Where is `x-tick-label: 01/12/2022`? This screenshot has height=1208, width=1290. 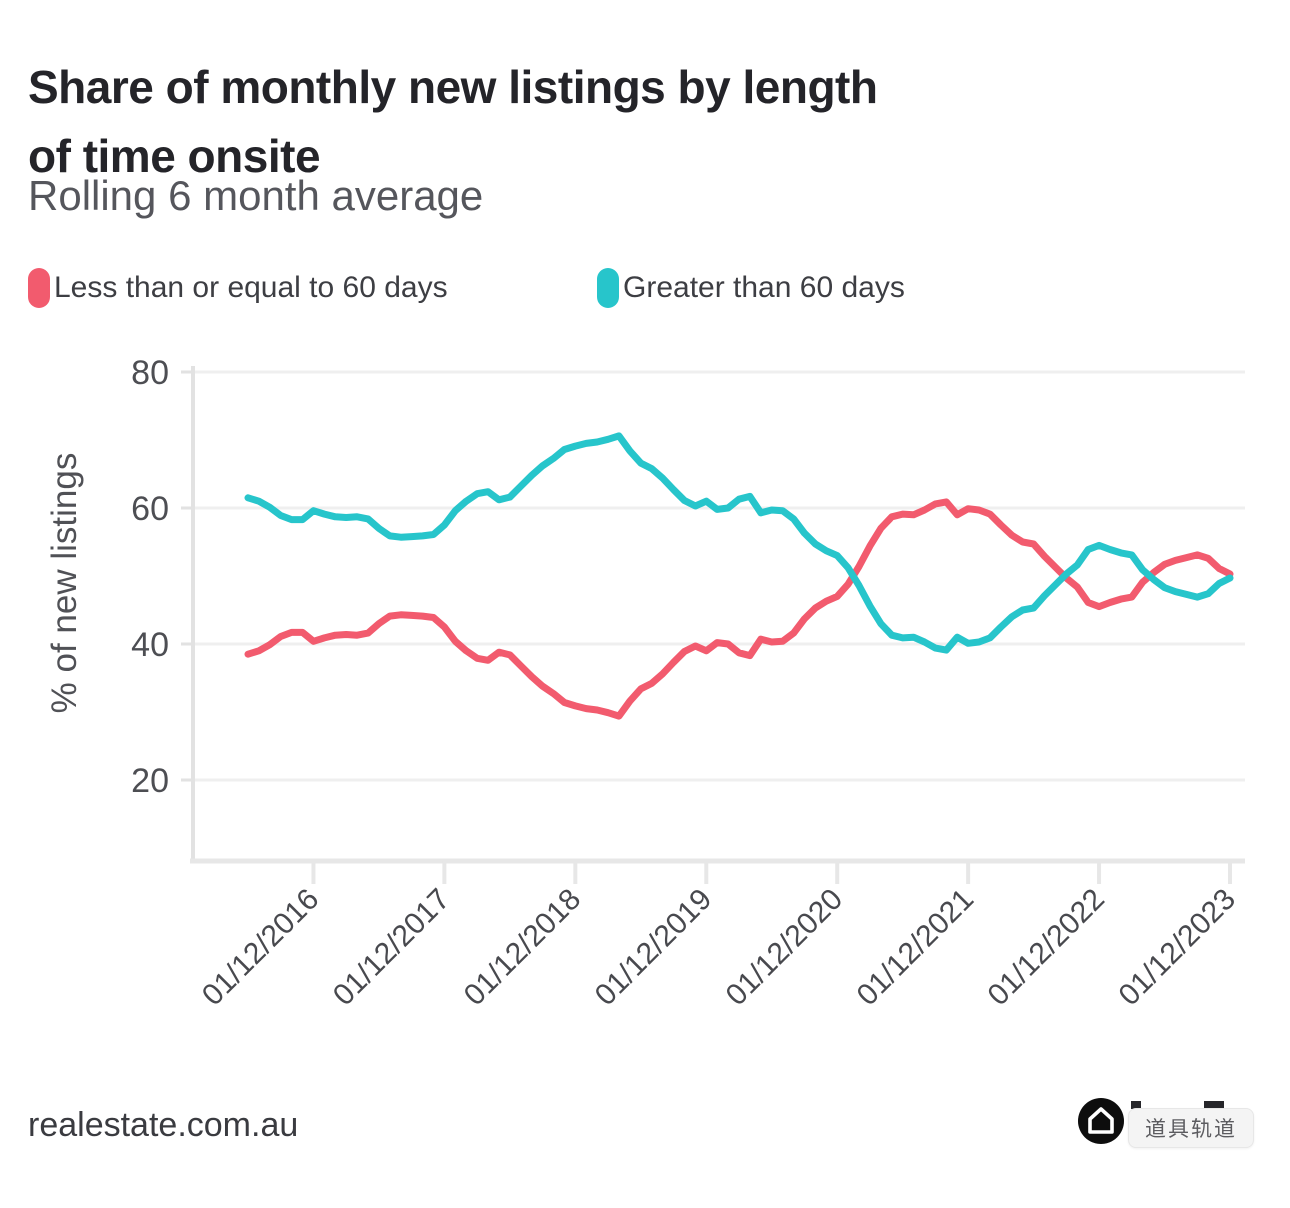
x-tick-label: 01/12/2022 is located at coordinates (1047, 948).